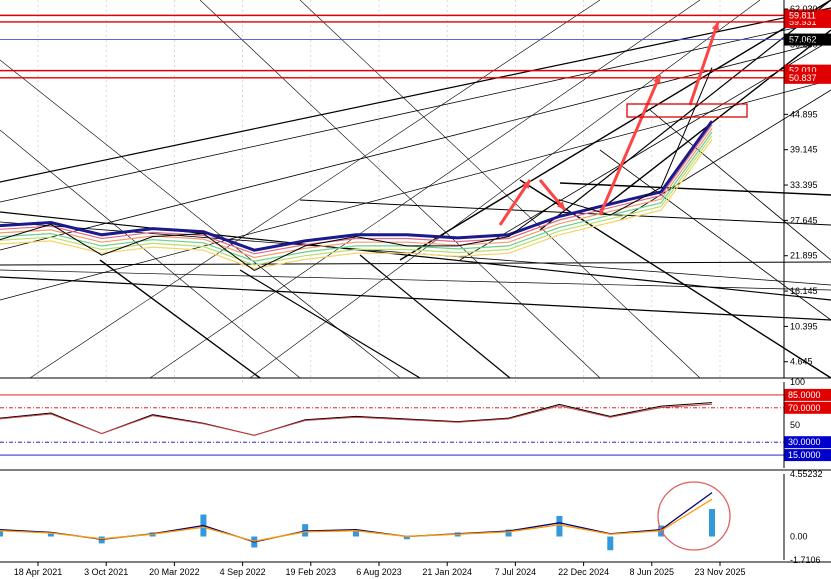 Image resolution: width=831 pixels, height=579 pixels. Describe the element at coordinates (804, 150) in the screenshot. I see `price-tick-label: 39.145` at that location.